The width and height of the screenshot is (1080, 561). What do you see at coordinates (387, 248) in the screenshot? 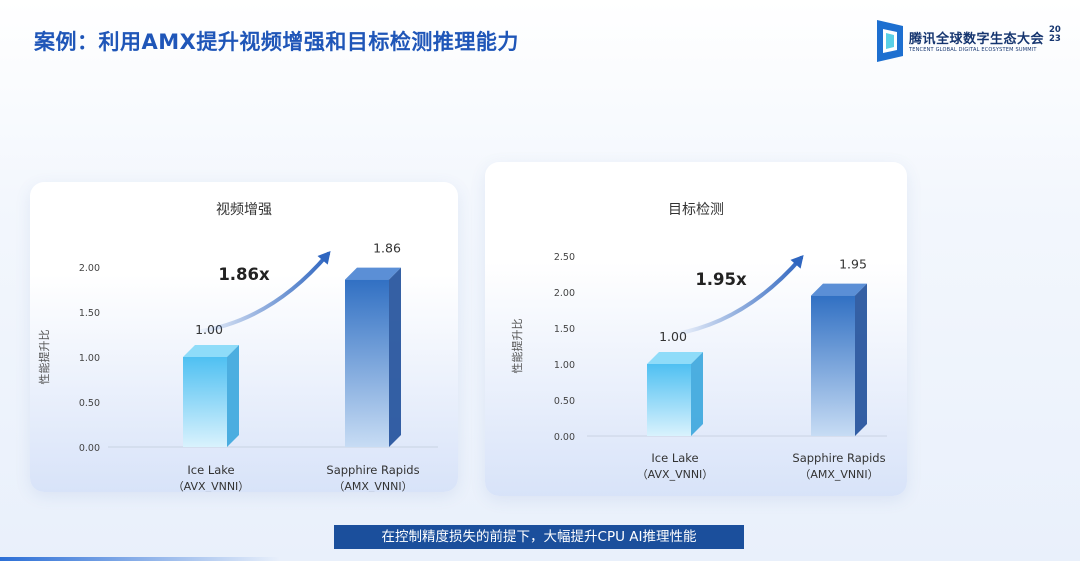
I see `bar-value-label: 1.86` at bounding box center [387, 248].